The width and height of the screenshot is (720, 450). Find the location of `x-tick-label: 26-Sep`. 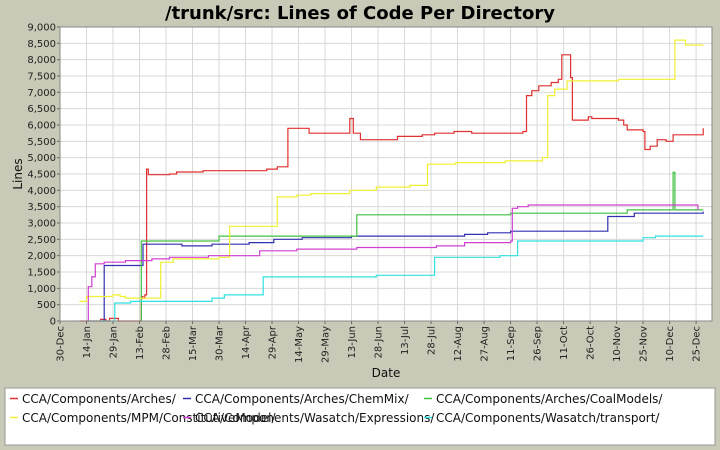

x-tick-label: 26-Sep is located at coordinates (538, 343).